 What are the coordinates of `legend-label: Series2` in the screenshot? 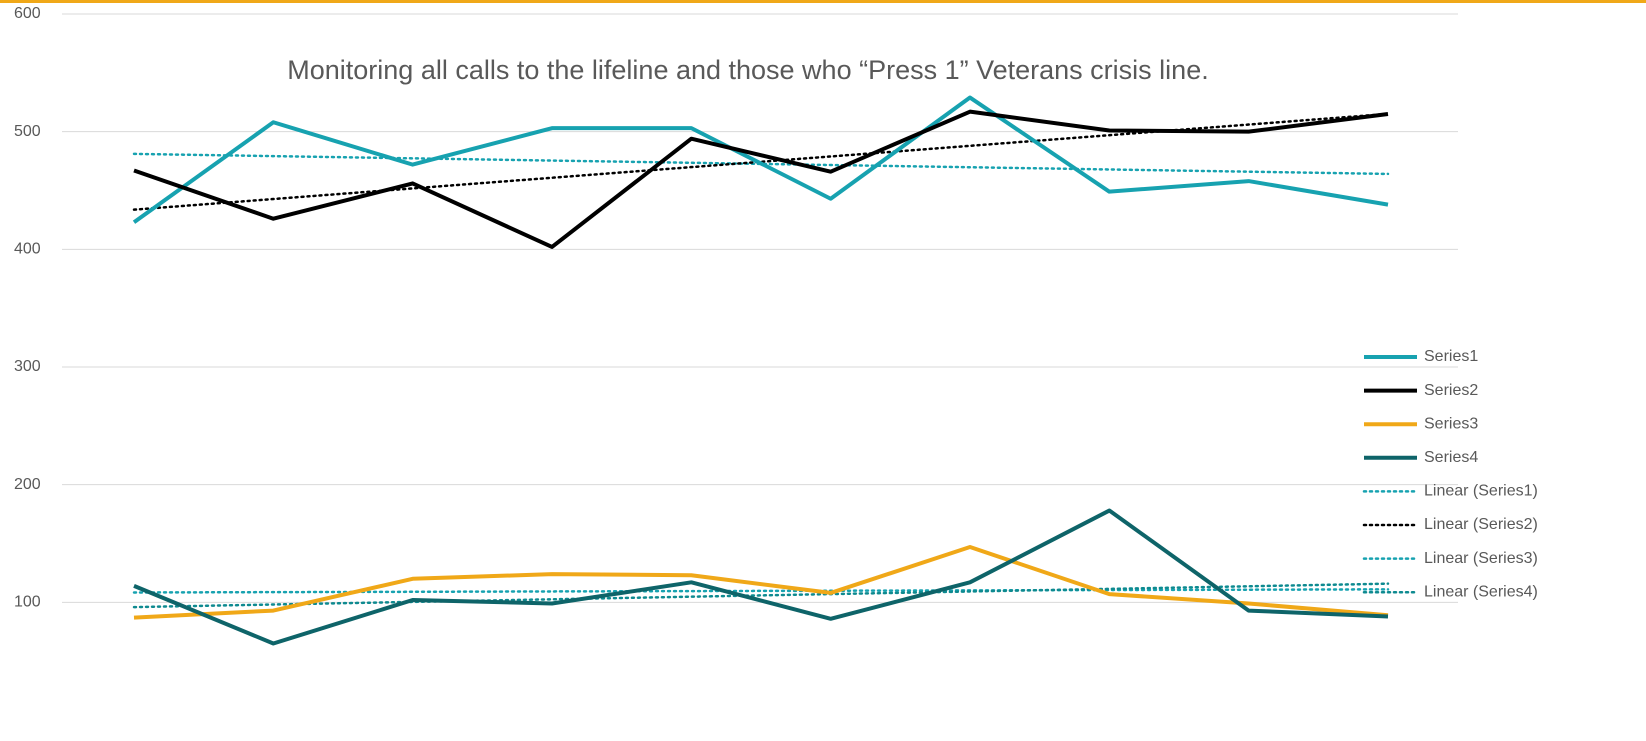 It's located at (1451, 390).